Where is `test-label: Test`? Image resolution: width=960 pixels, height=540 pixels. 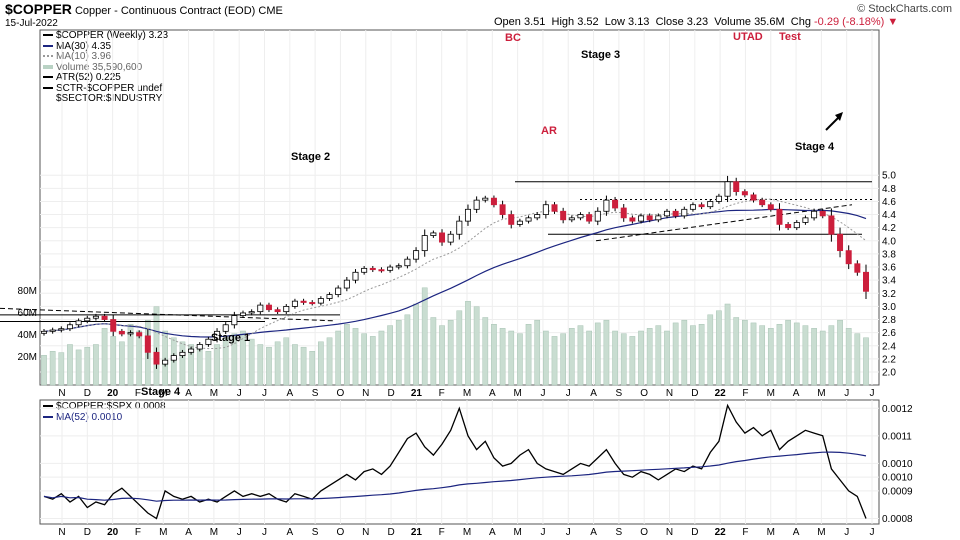 test-label: Test is located at coordinates (790, 37).